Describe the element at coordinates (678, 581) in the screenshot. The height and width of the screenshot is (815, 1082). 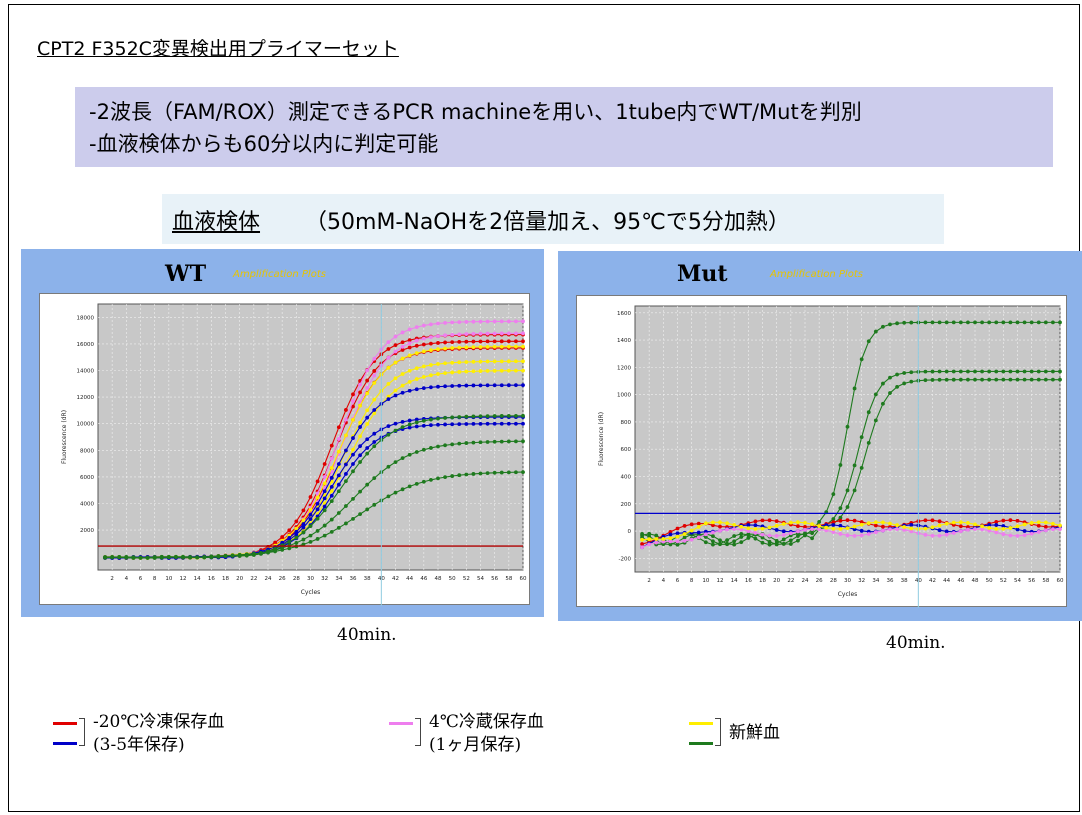
I see `x-tick-label: 6` at that location.